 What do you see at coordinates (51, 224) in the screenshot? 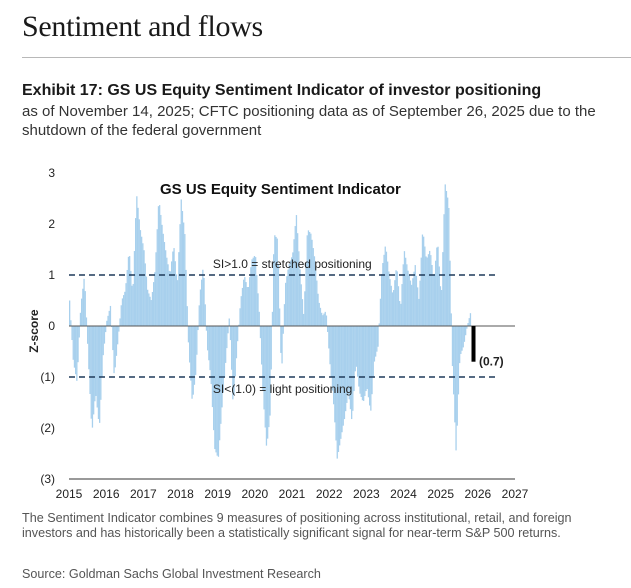
I see `y-tick-label: 2` at bounding box center [51, 224].